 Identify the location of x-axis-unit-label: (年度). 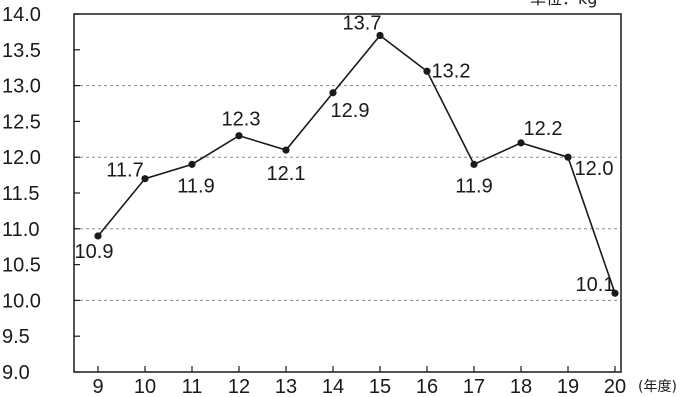
(657, 387).